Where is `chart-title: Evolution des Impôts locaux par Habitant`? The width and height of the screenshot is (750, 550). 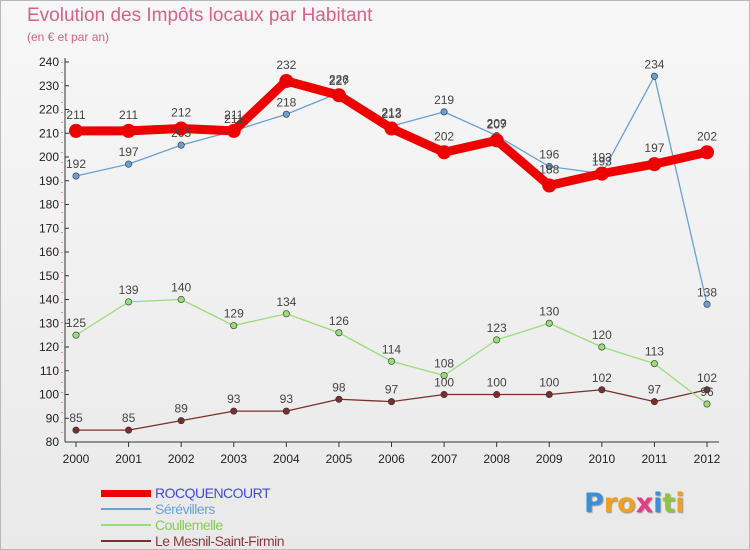
chart-title: Evolution des Impôts locaux par Habitant is located at coordinates (200, 15).